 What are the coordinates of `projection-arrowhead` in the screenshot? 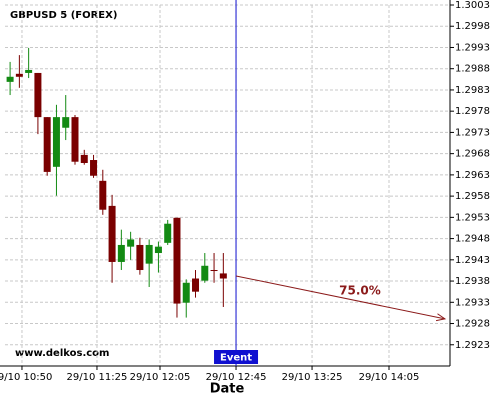 It's located at (441, 317).